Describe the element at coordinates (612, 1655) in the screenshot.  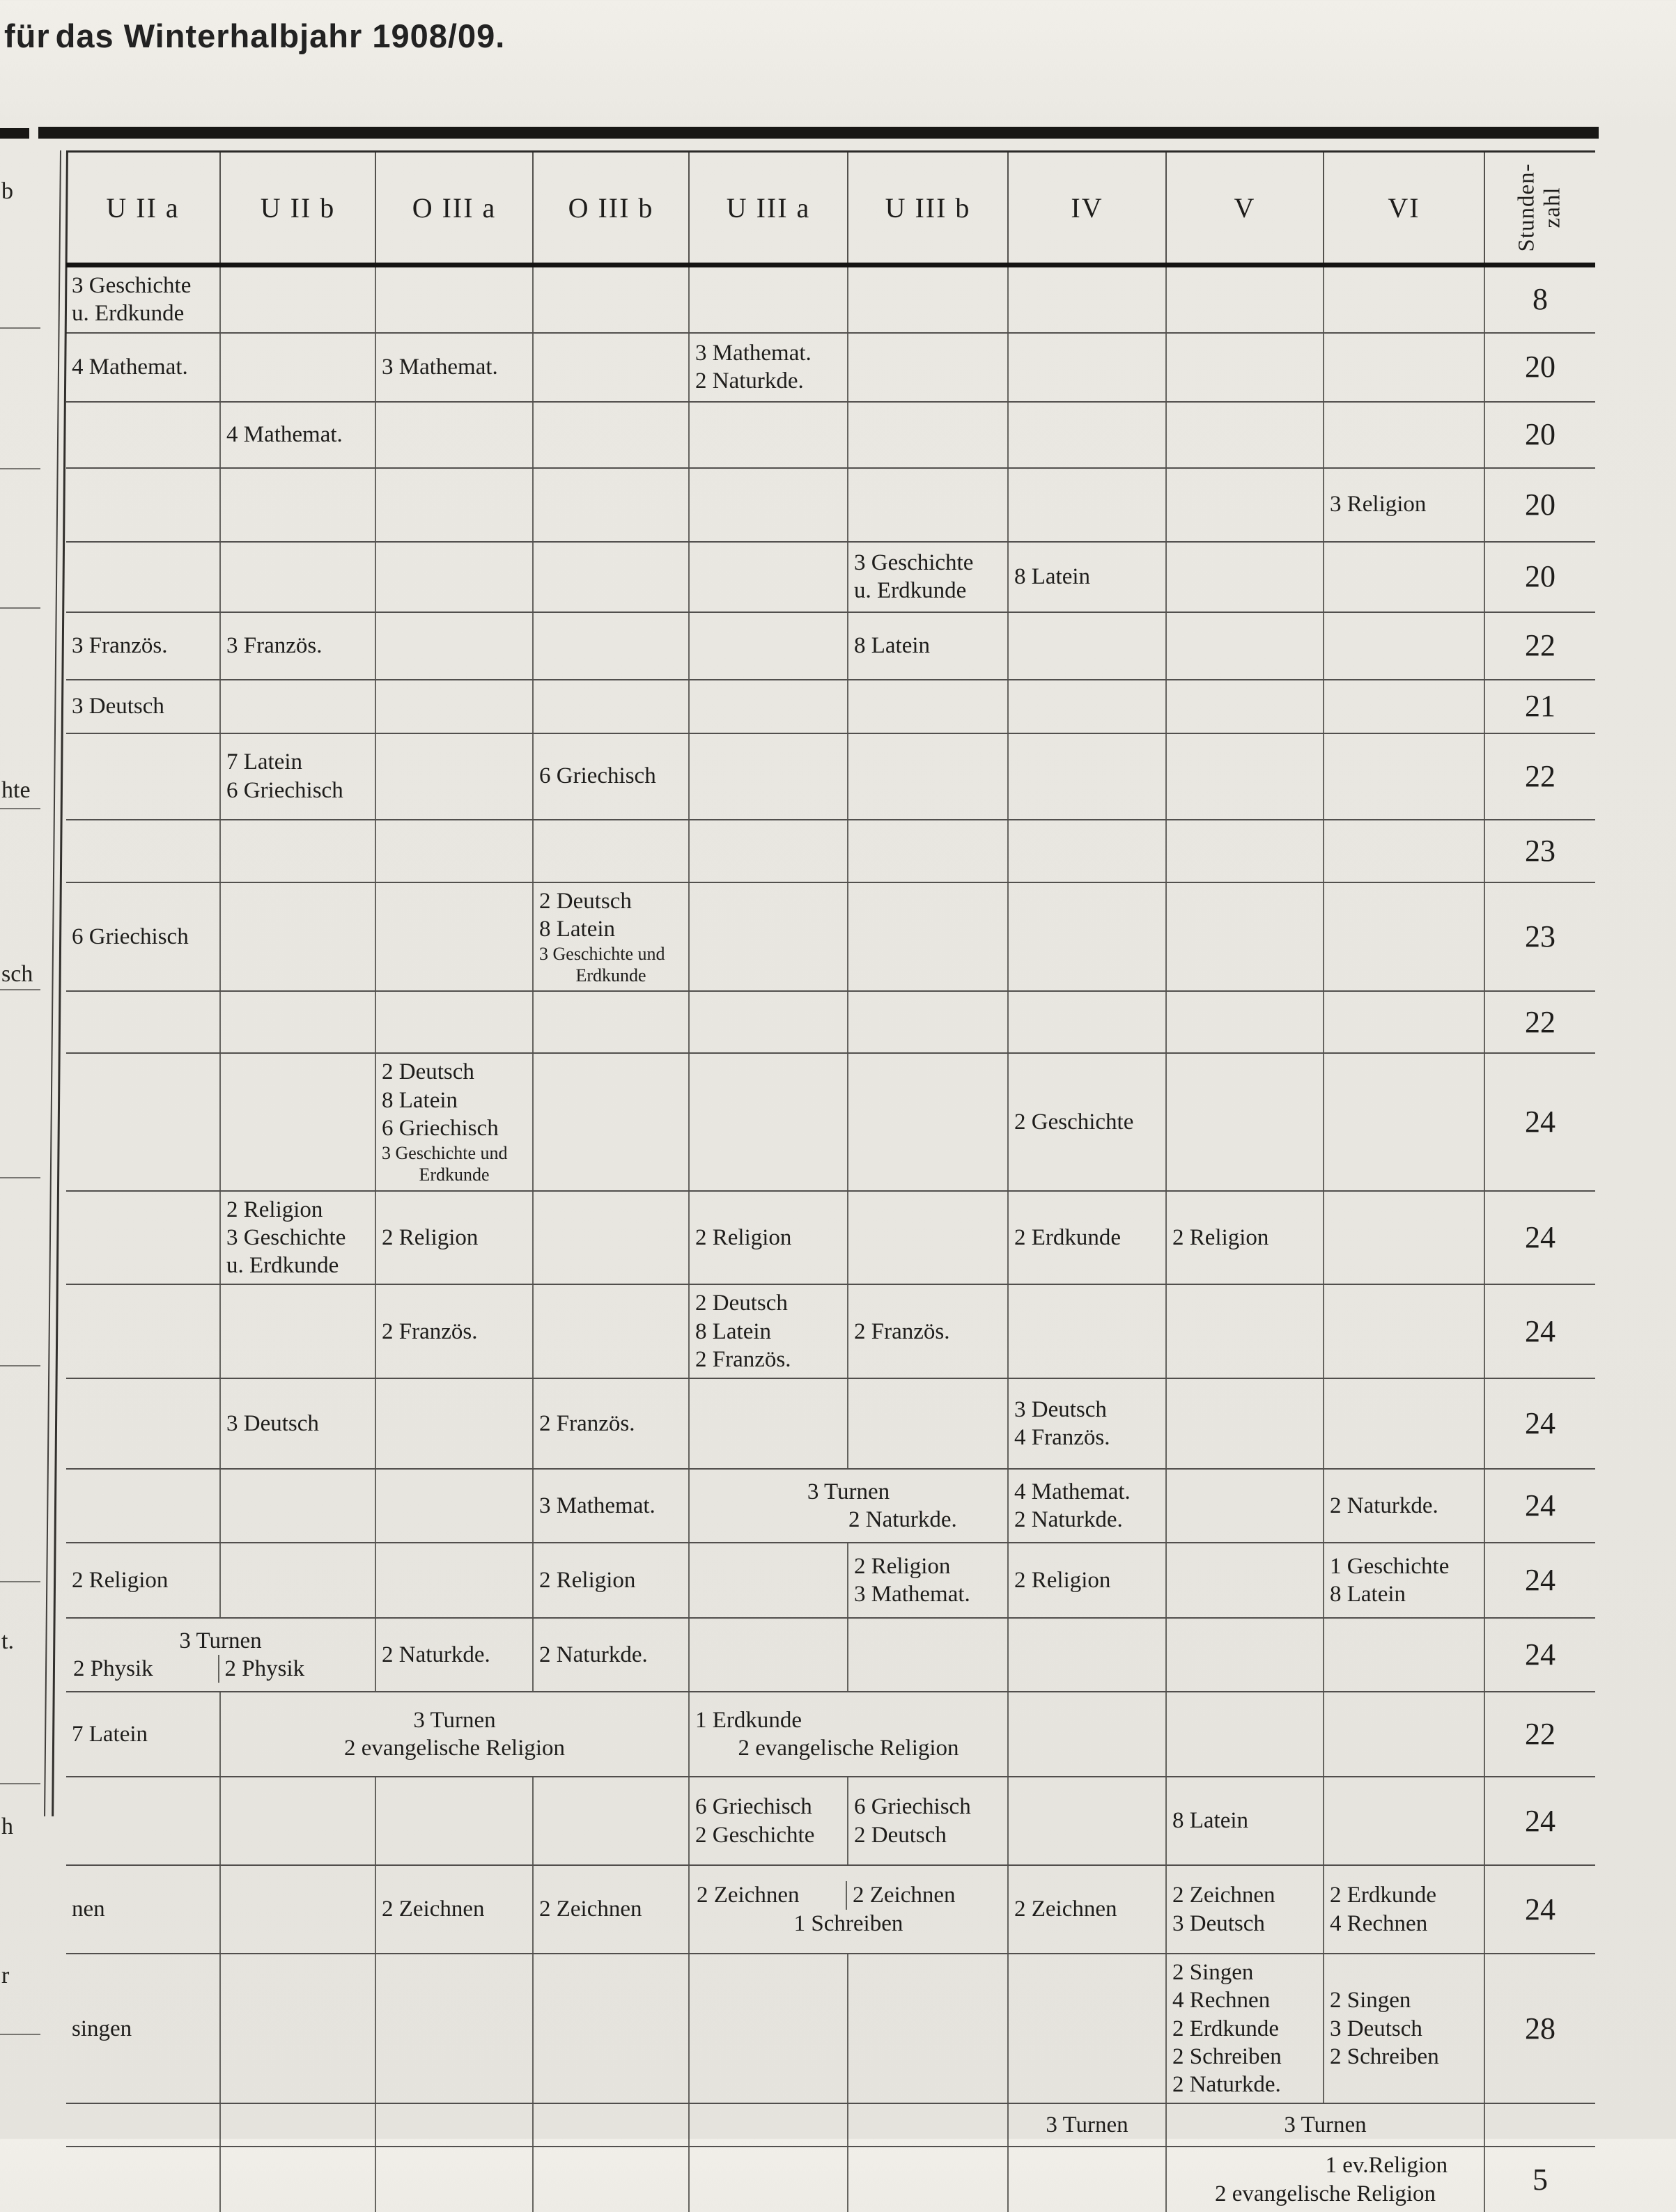
I see `cell-OIIIb: 2 Naturkde.` at that location.